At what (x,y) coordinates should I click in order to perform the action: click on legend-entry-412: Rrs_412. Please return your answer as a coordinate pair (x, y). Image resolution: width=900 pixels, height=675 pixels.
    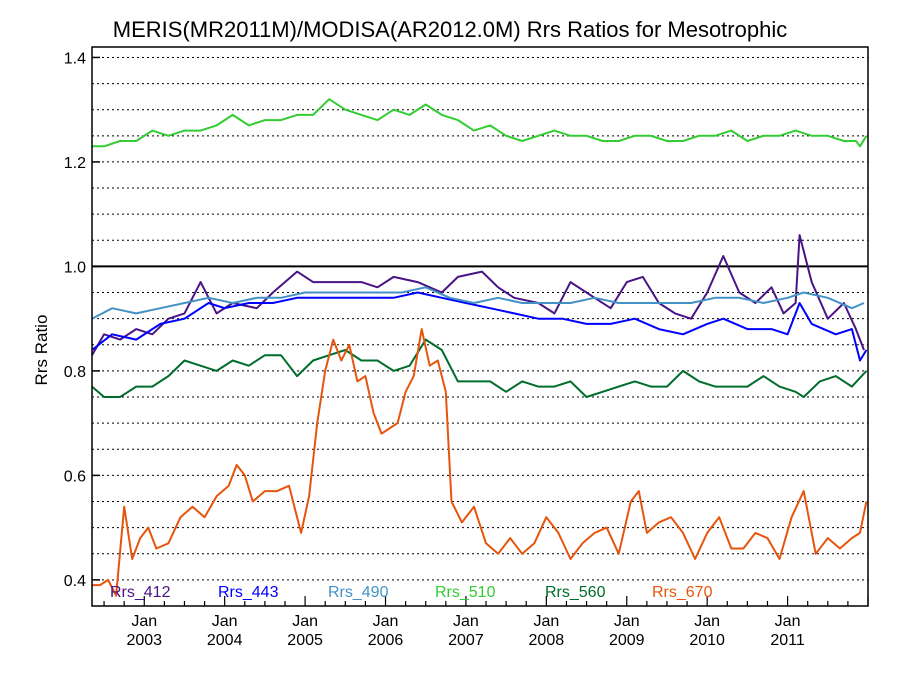
    Looking at the image, I should click on (140, 592).